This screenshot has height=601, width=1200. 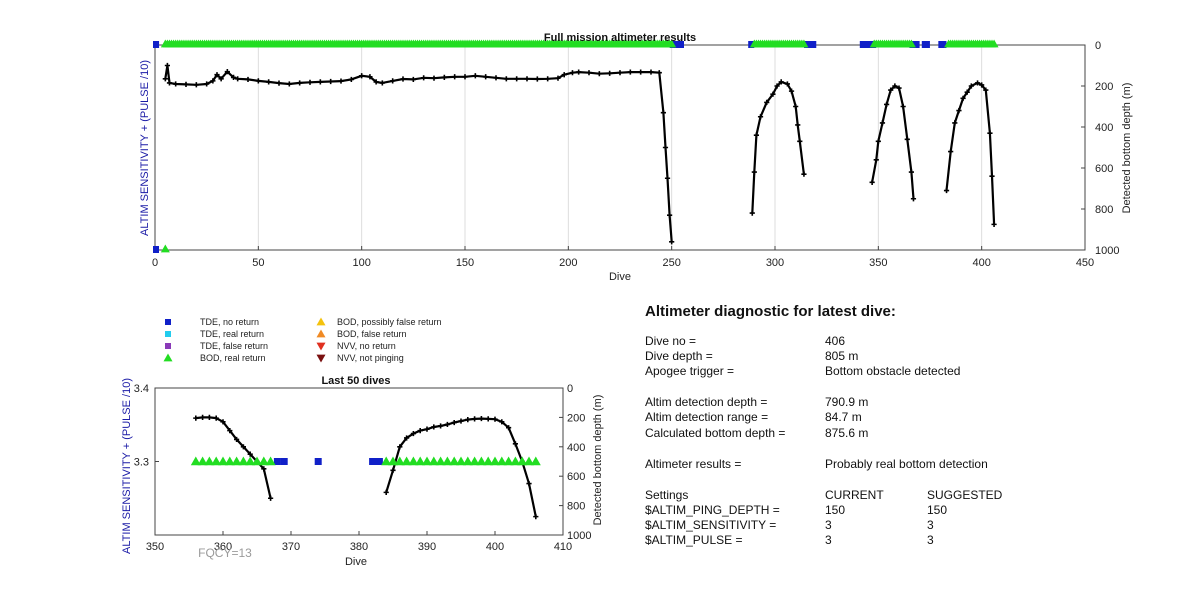 I want to click on bottom-right-y-tick-label: 0, so click(x=570, y=389).